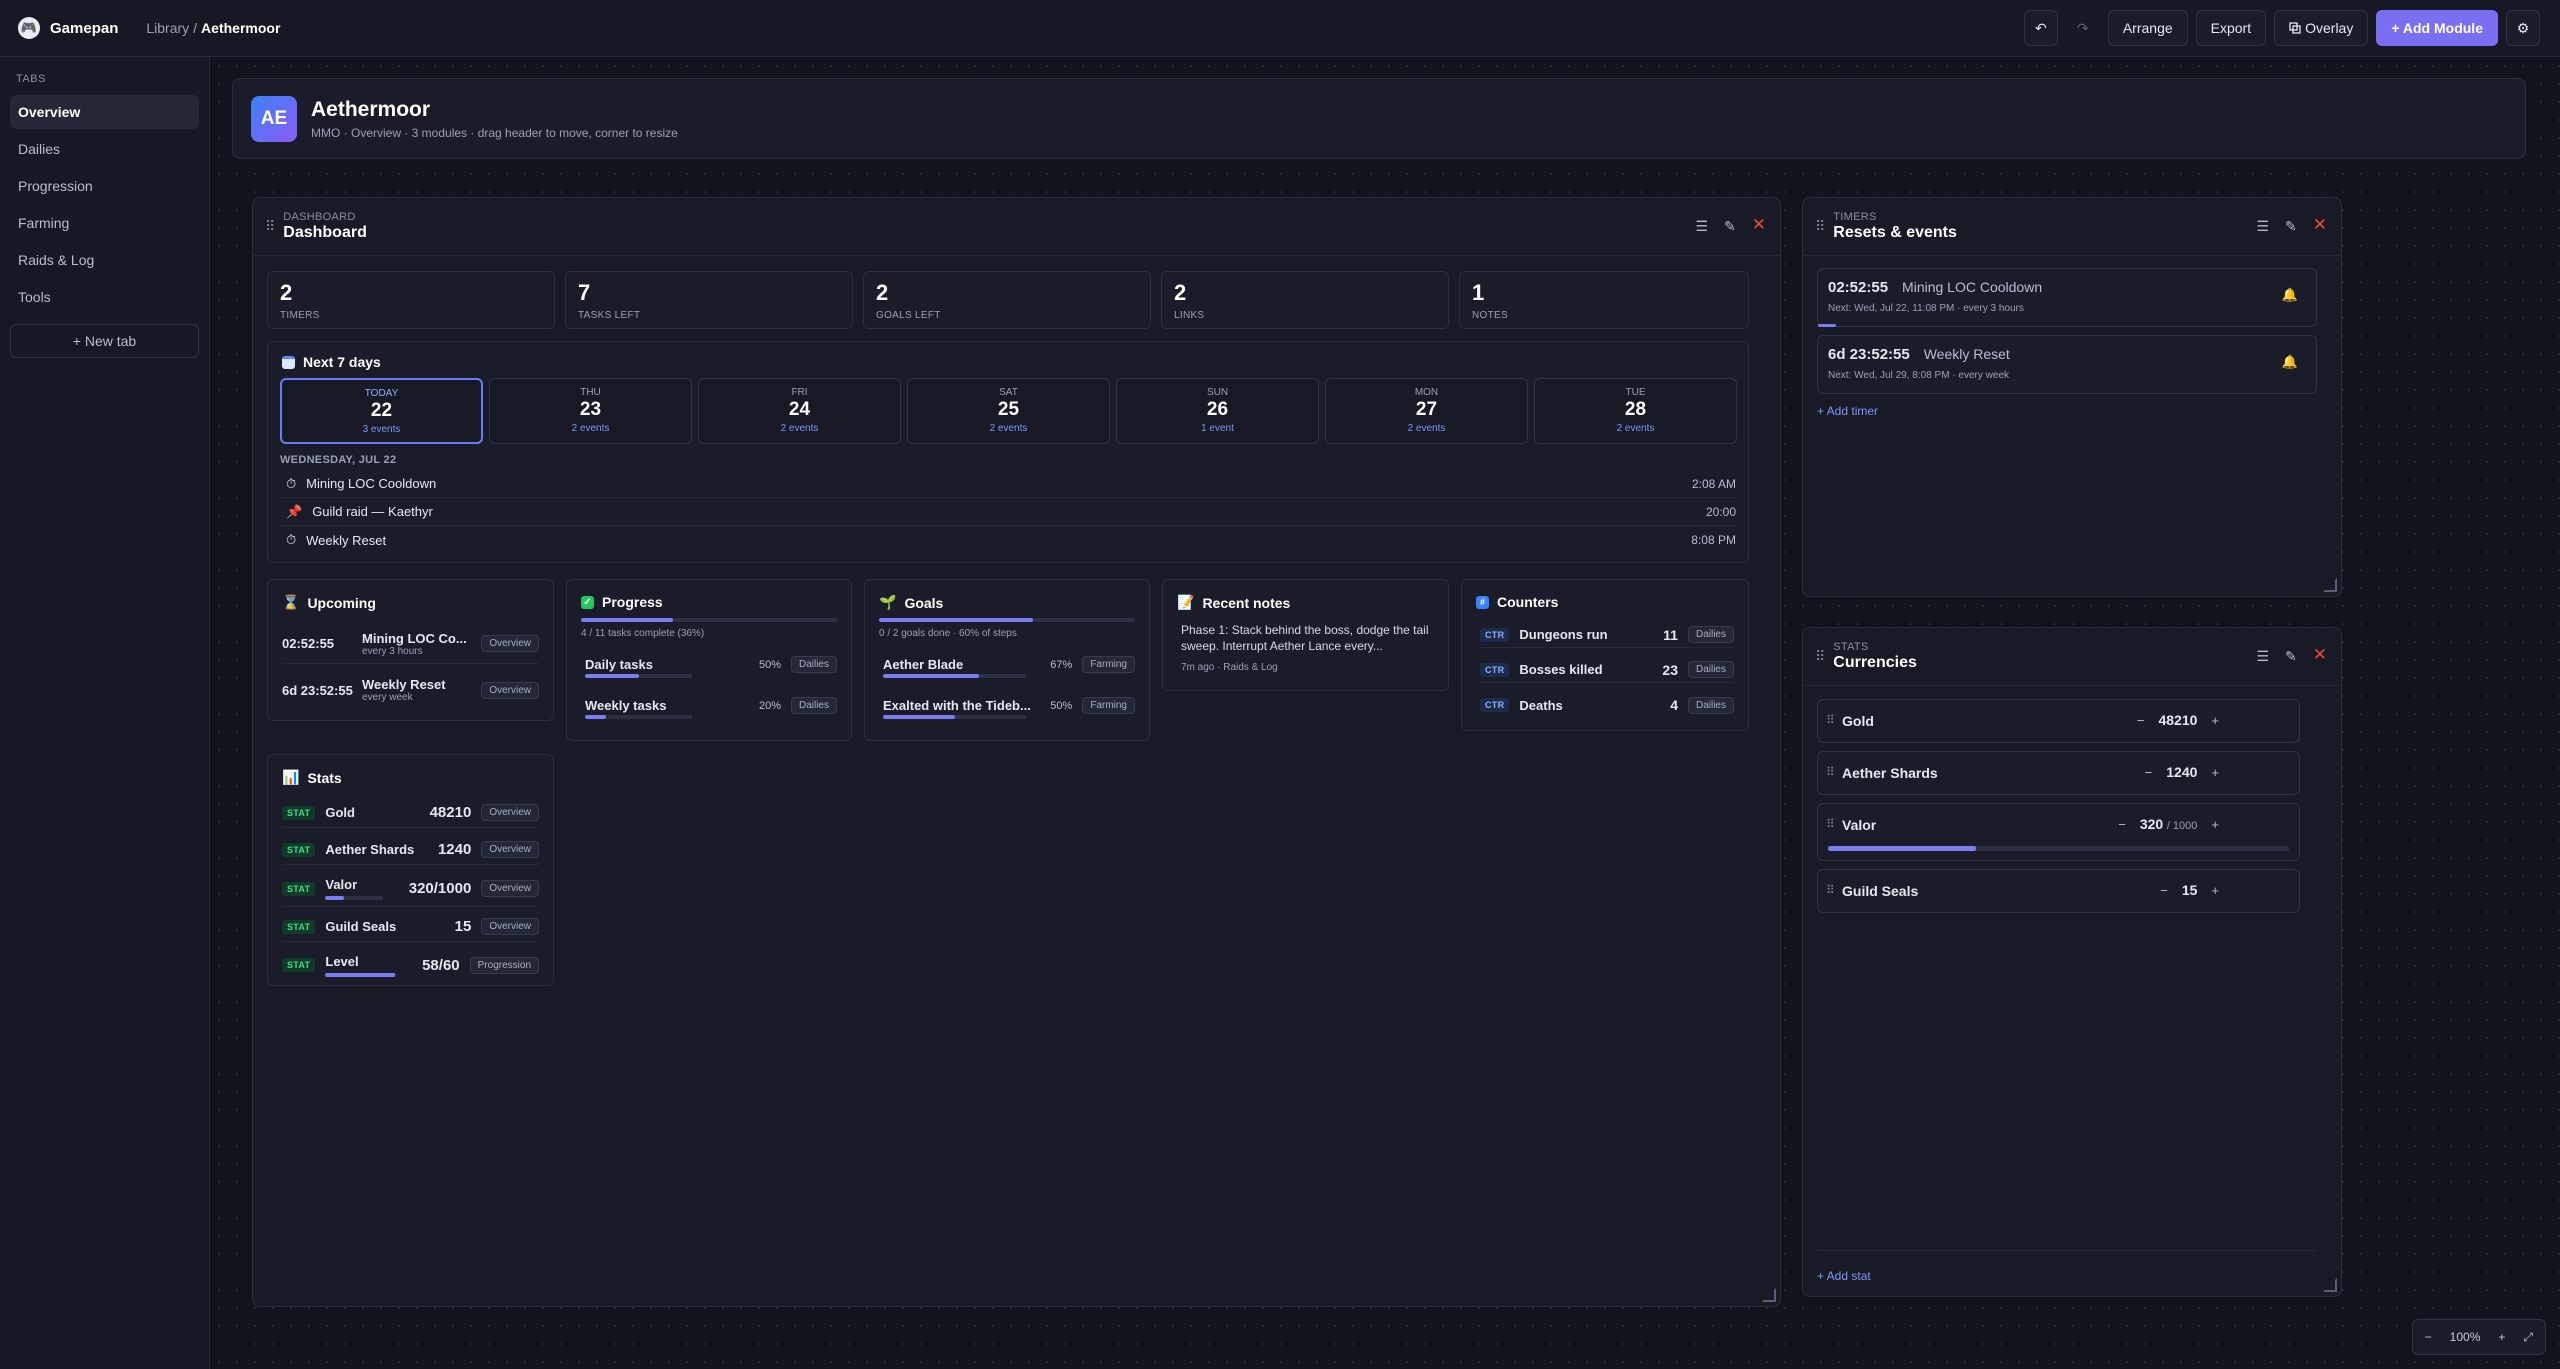  I want to click on app-logo: 🎮 Gamepan, so click(68, 28).